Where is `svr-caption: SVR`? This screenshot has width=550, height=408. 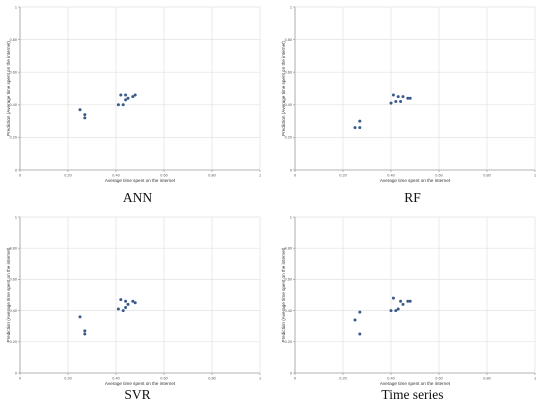 svr-caption: SVR is located at coordinates (137, 394).